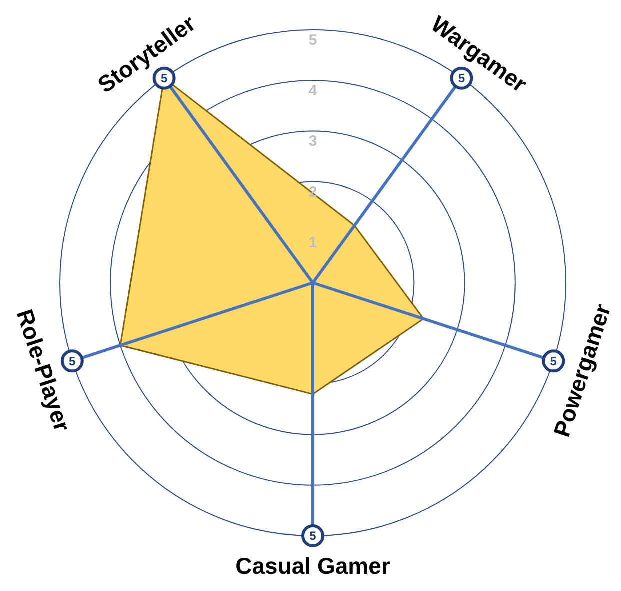  What do you see at coordinates (313, 243) in the screenshot?
I see `y-tick-label: 1` at bounding box center [313, 243].